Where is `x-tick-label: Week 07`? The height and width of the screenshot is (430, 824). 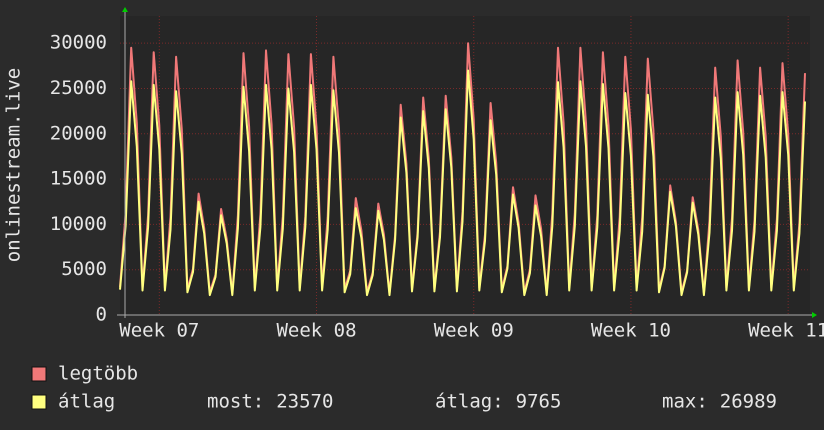
x-tick-label: Week 07 is located at coordinates (159, 331).